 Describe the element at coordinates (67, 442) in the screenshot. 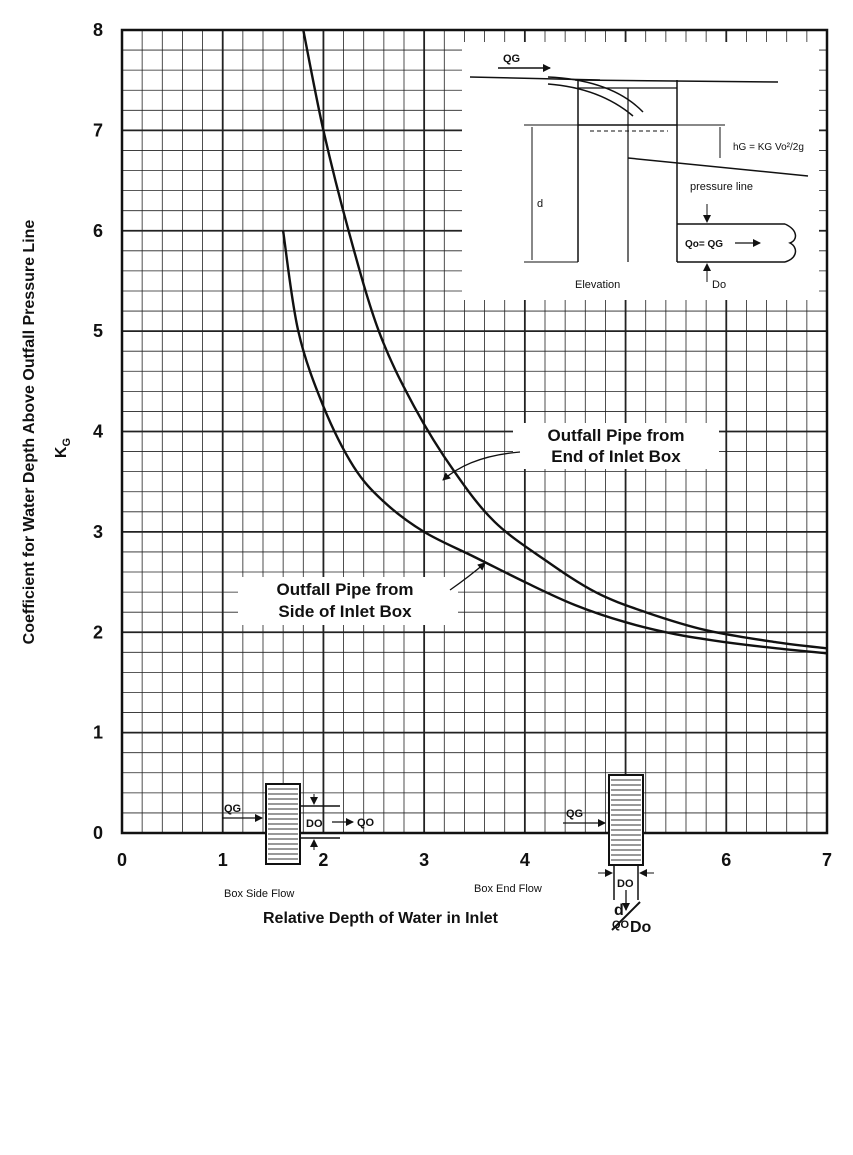

I see `y-axis-symbol-sub: G` at that location.